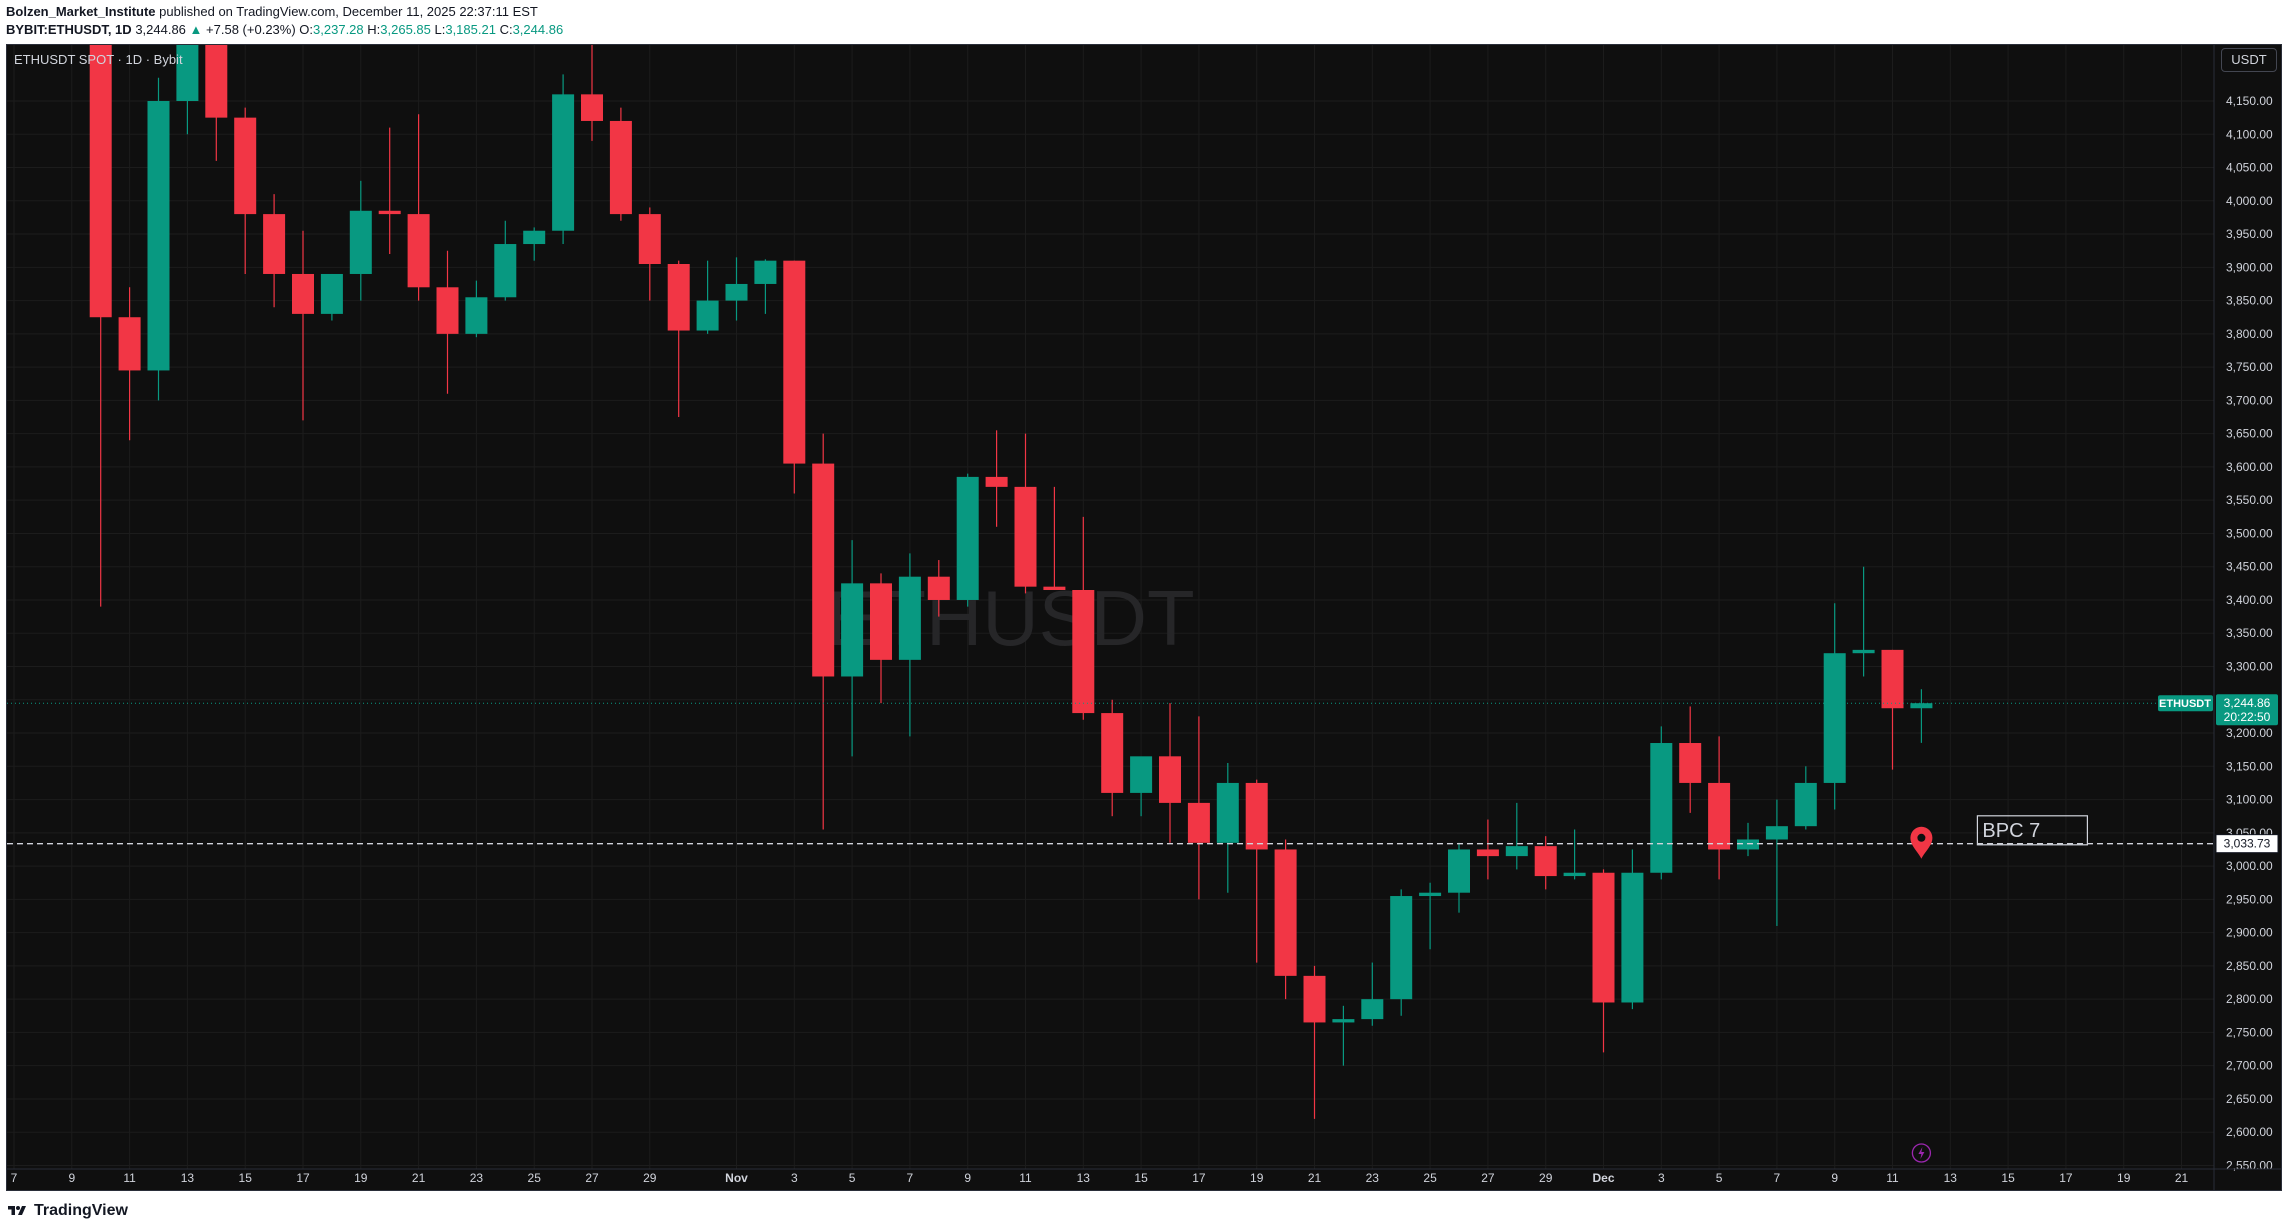 Image resolution: width=2289 pixels, height=1229 pixels. What do you see at coordinates (2249, 1066) in the screenshot?
I see `price-tick-label: 2,700.00` at bounding box center [2249, 1066].